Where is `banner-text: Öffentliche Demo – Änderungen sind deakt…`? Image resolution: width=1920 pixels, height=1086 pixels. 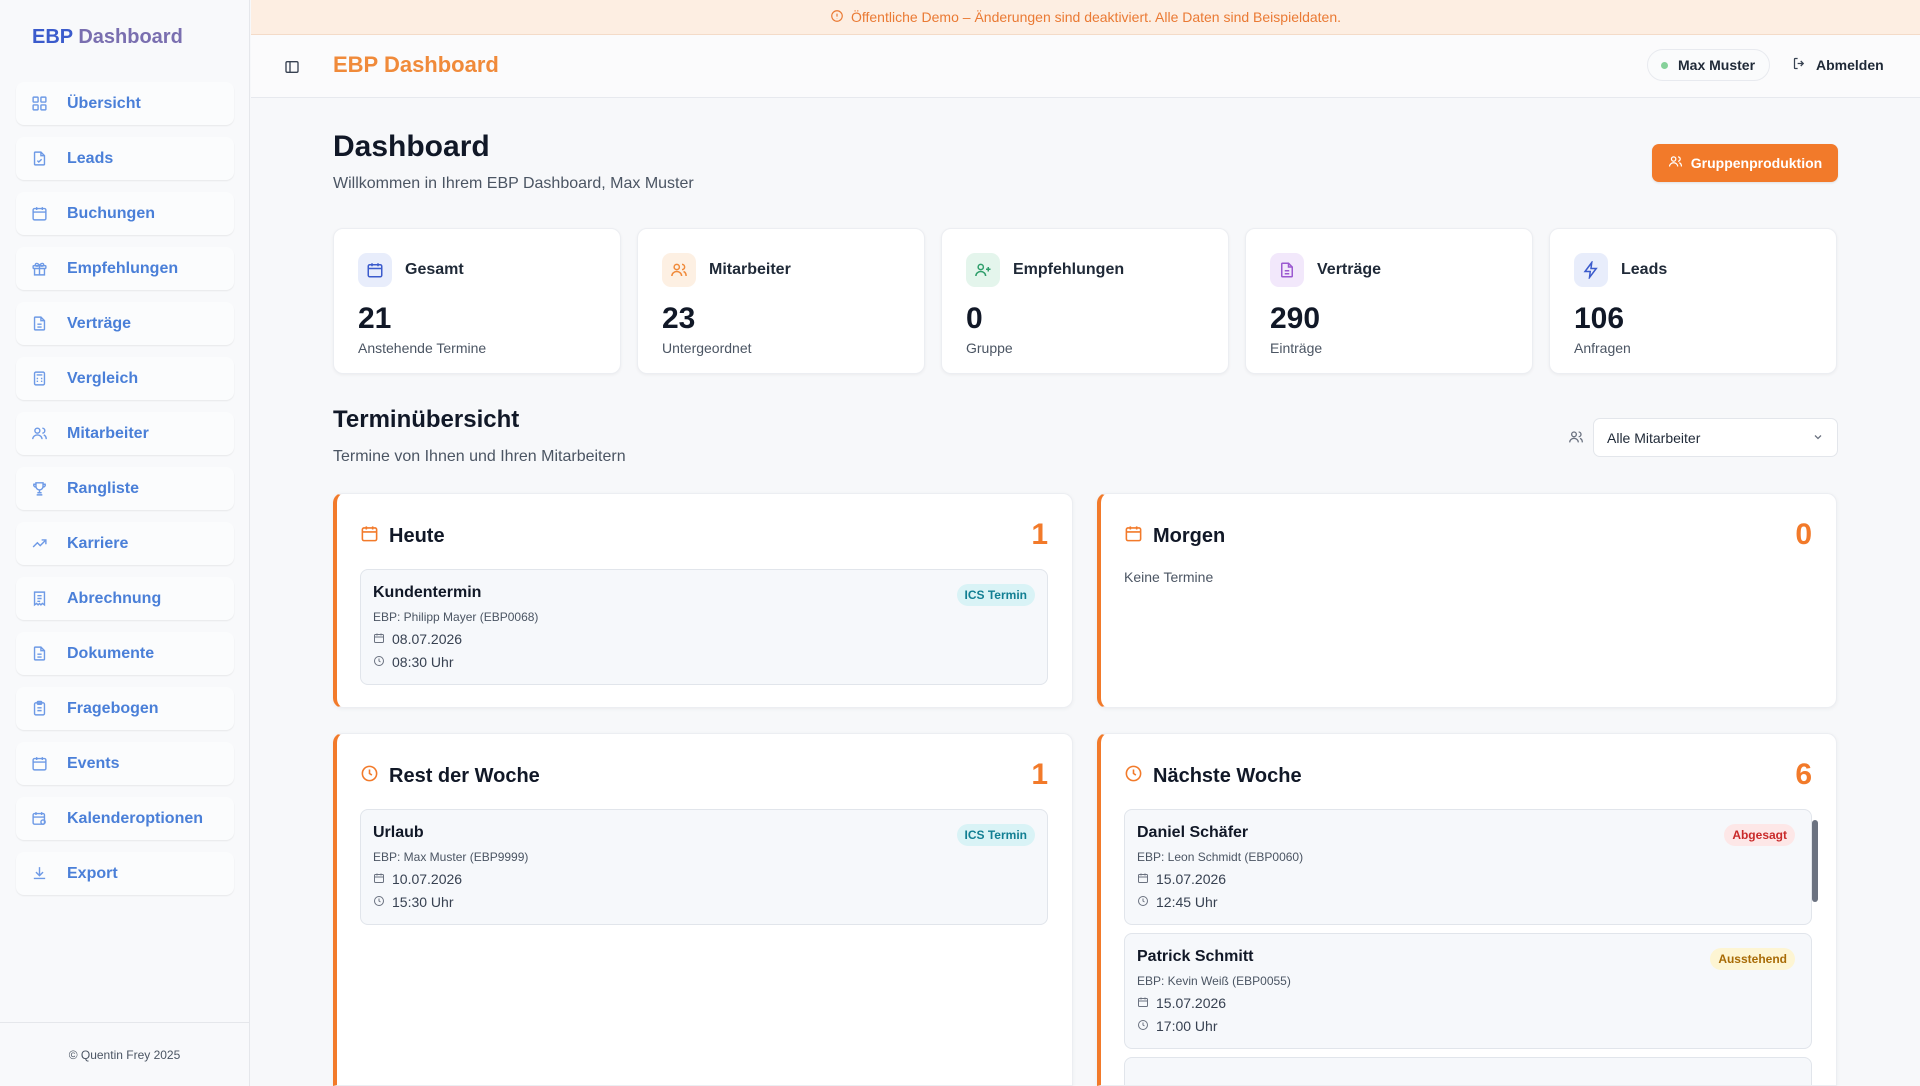 banner-text: Öffentliche Demo – Änderungen sind deakt… is located at coordinates (1096, 17).